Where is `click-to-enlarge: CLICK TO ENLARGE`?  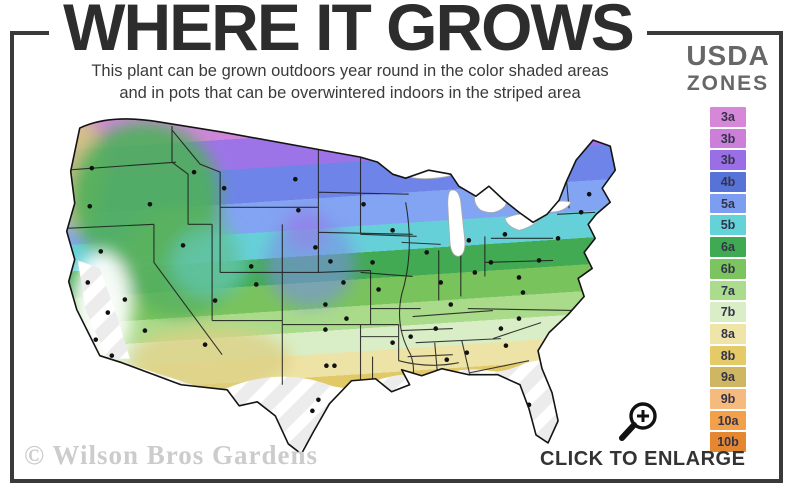 click-to-enlarge: CLICK TO ENLARGE is located at coordinates (643, 435).